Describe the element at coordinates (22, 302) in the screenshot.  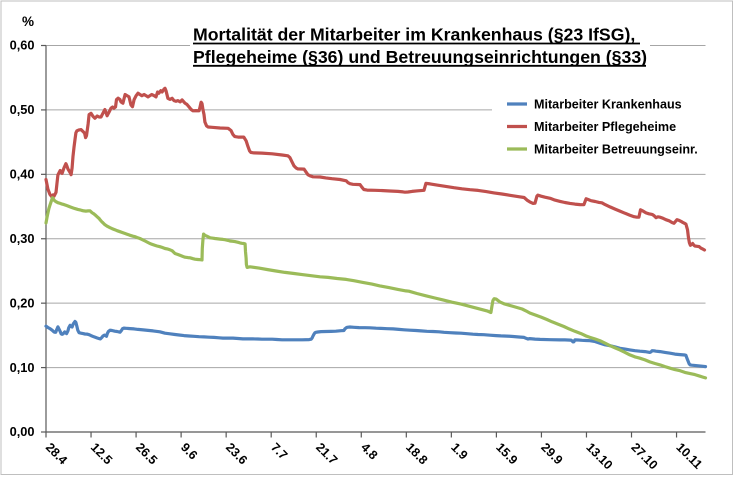
I see `y-tick-label: 0,20` at that location.